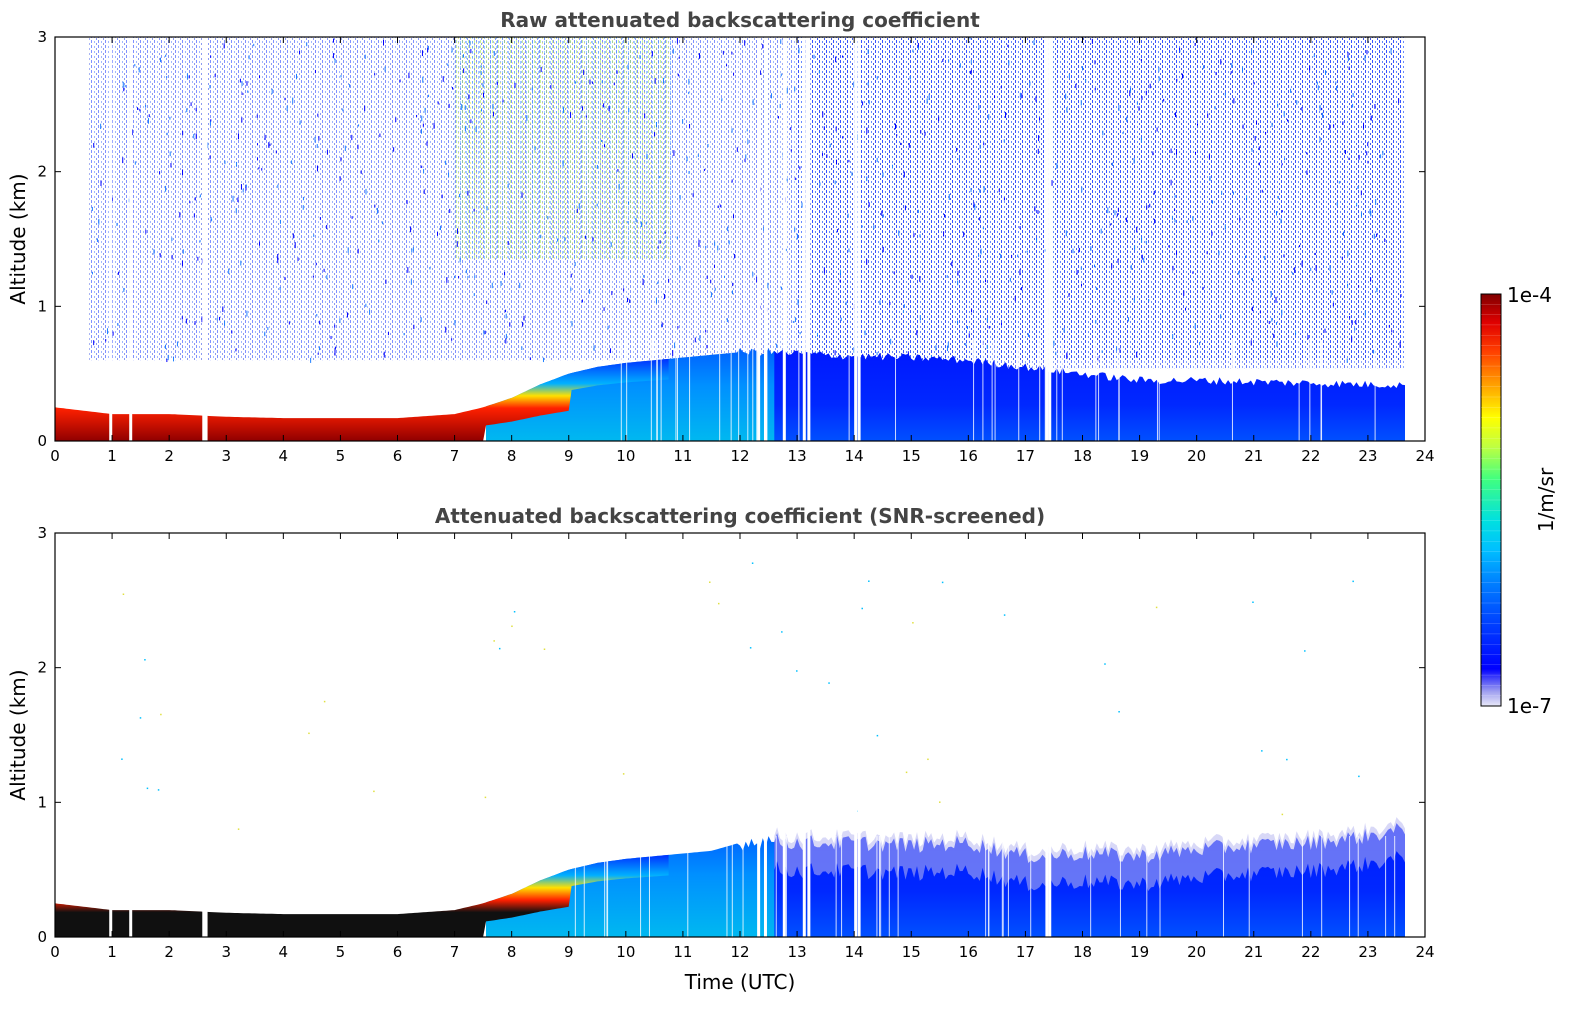 Image resolution: width=1595 pixels, height=1020 pixels. What do you see at coordinates (398, 952) in the screenshot?
I see `x-tick-label: 6` at bounding box center [398, 952].